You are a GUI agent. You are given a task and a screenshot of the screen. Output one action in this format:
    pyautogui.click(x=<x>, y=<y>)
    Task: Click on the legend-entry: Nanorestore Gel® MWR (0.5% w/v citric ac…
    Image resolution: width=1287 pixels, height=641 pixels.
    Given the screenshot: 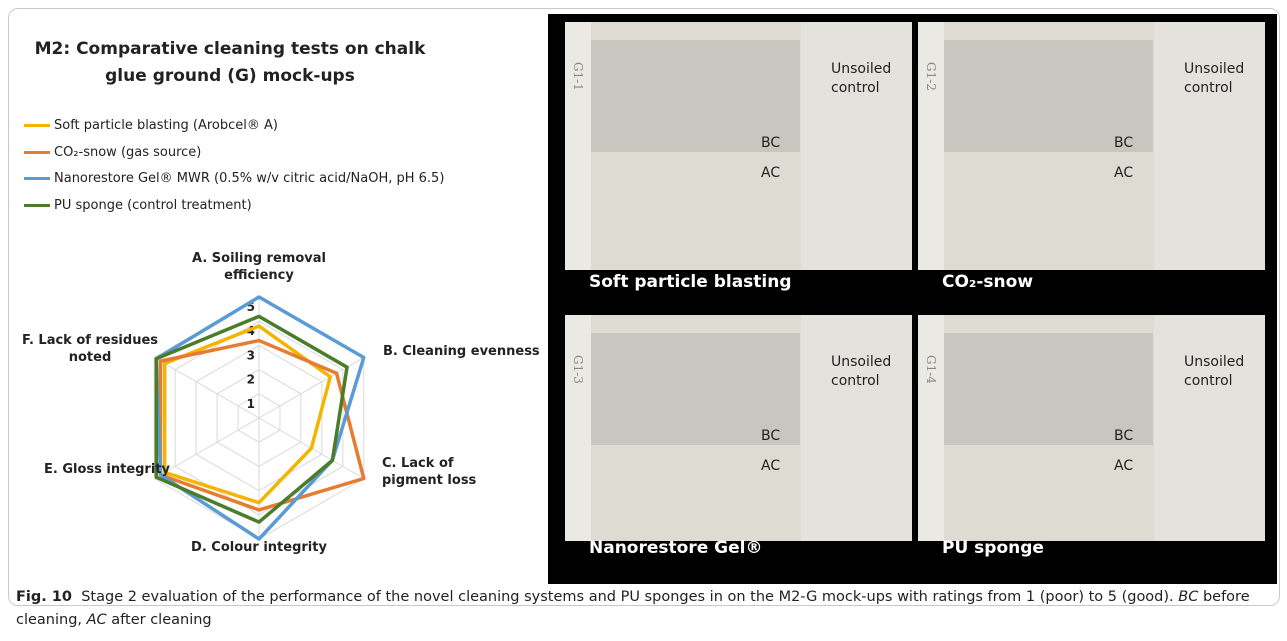 What is the action you would take?
    pyautogui.click(x=234, y=178)
    